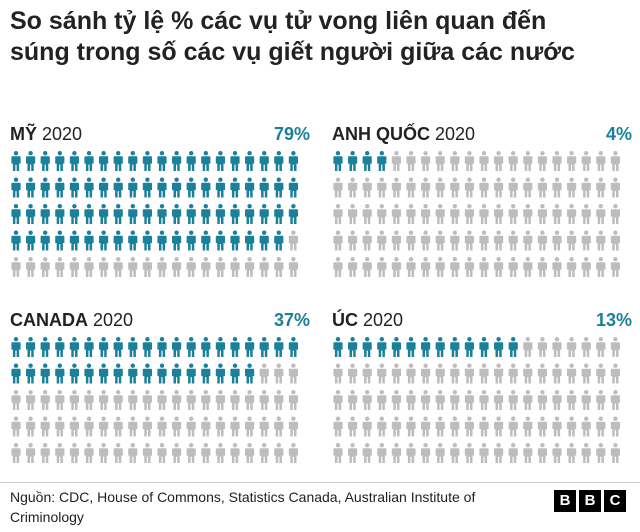 The image size is (640, 532). Describe the element at coordinates (482, 388) in the screenshot. I see `panel-australia: ÚC 2020 13%` at that location.